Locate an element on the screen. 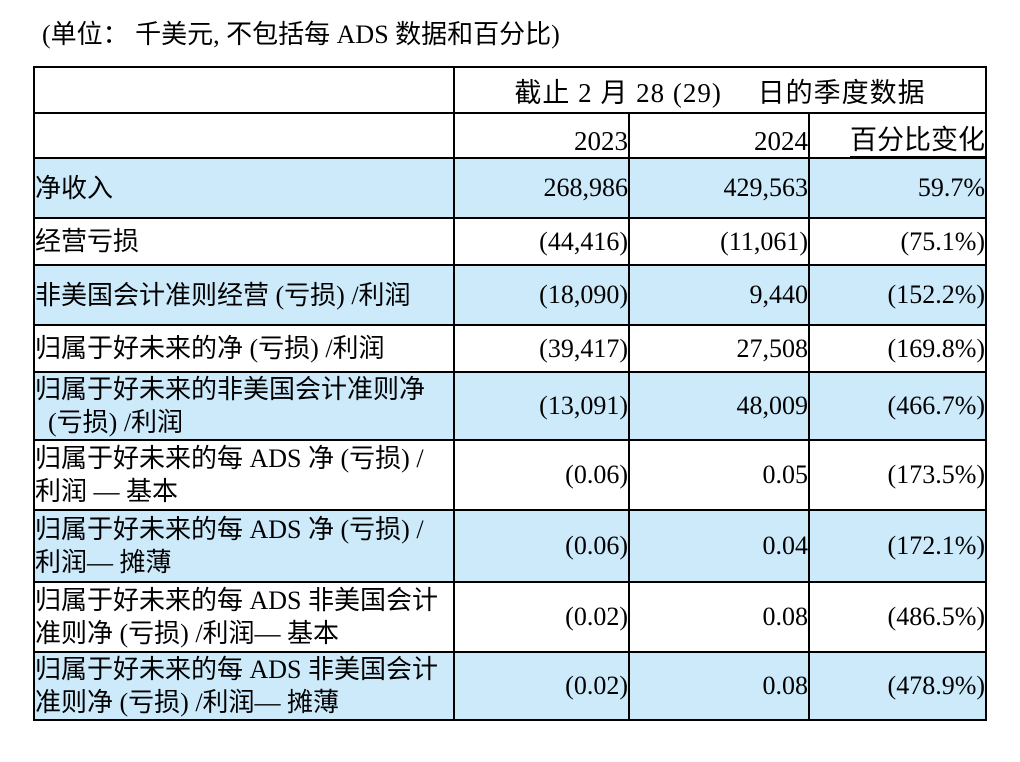 The width and height of the screenshot is (1020, 762). row-label: 归属于好未来的每 ADS 净 (亏损) / 利润— 摊薄 is located at coordinates (244, 546).